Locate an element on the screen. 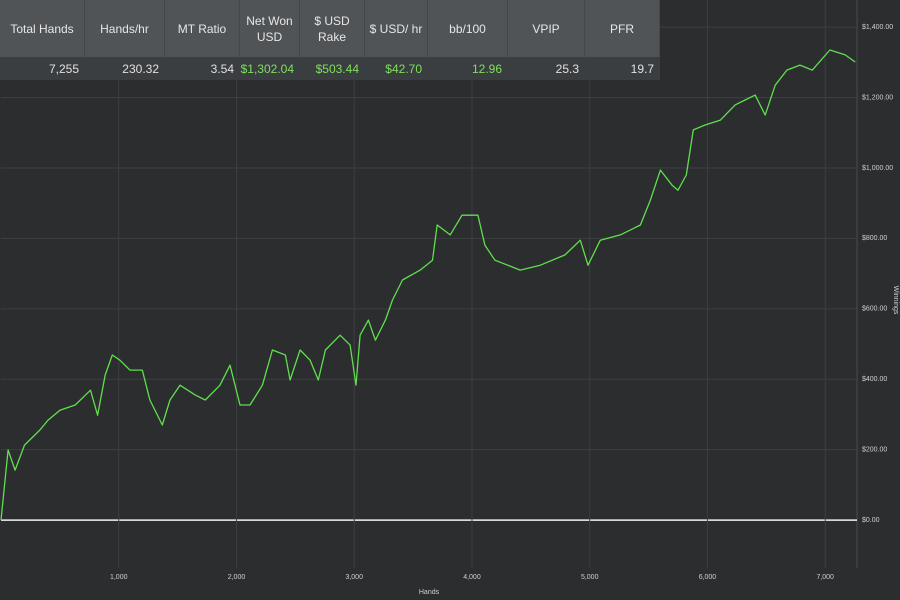 The image size is (900, 600). y-tick-label: $1,200.00 is located at coordinates (877, 97).